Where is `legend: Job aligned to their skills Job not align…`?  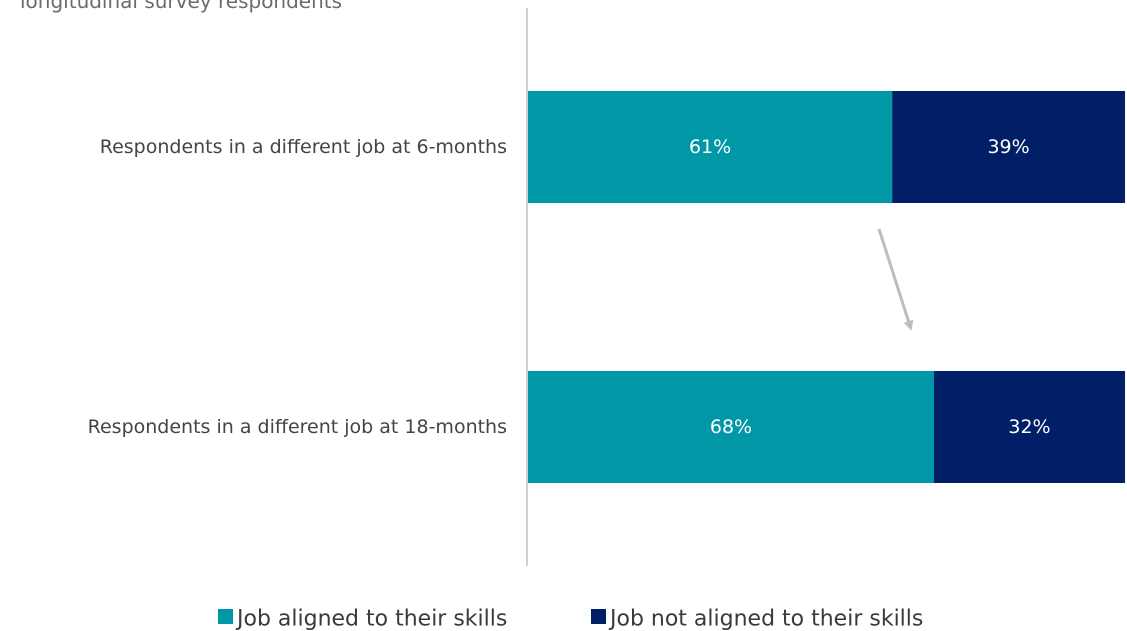
legend: Job aligned to their skills Job not align… is located at coordinates (570, 619).